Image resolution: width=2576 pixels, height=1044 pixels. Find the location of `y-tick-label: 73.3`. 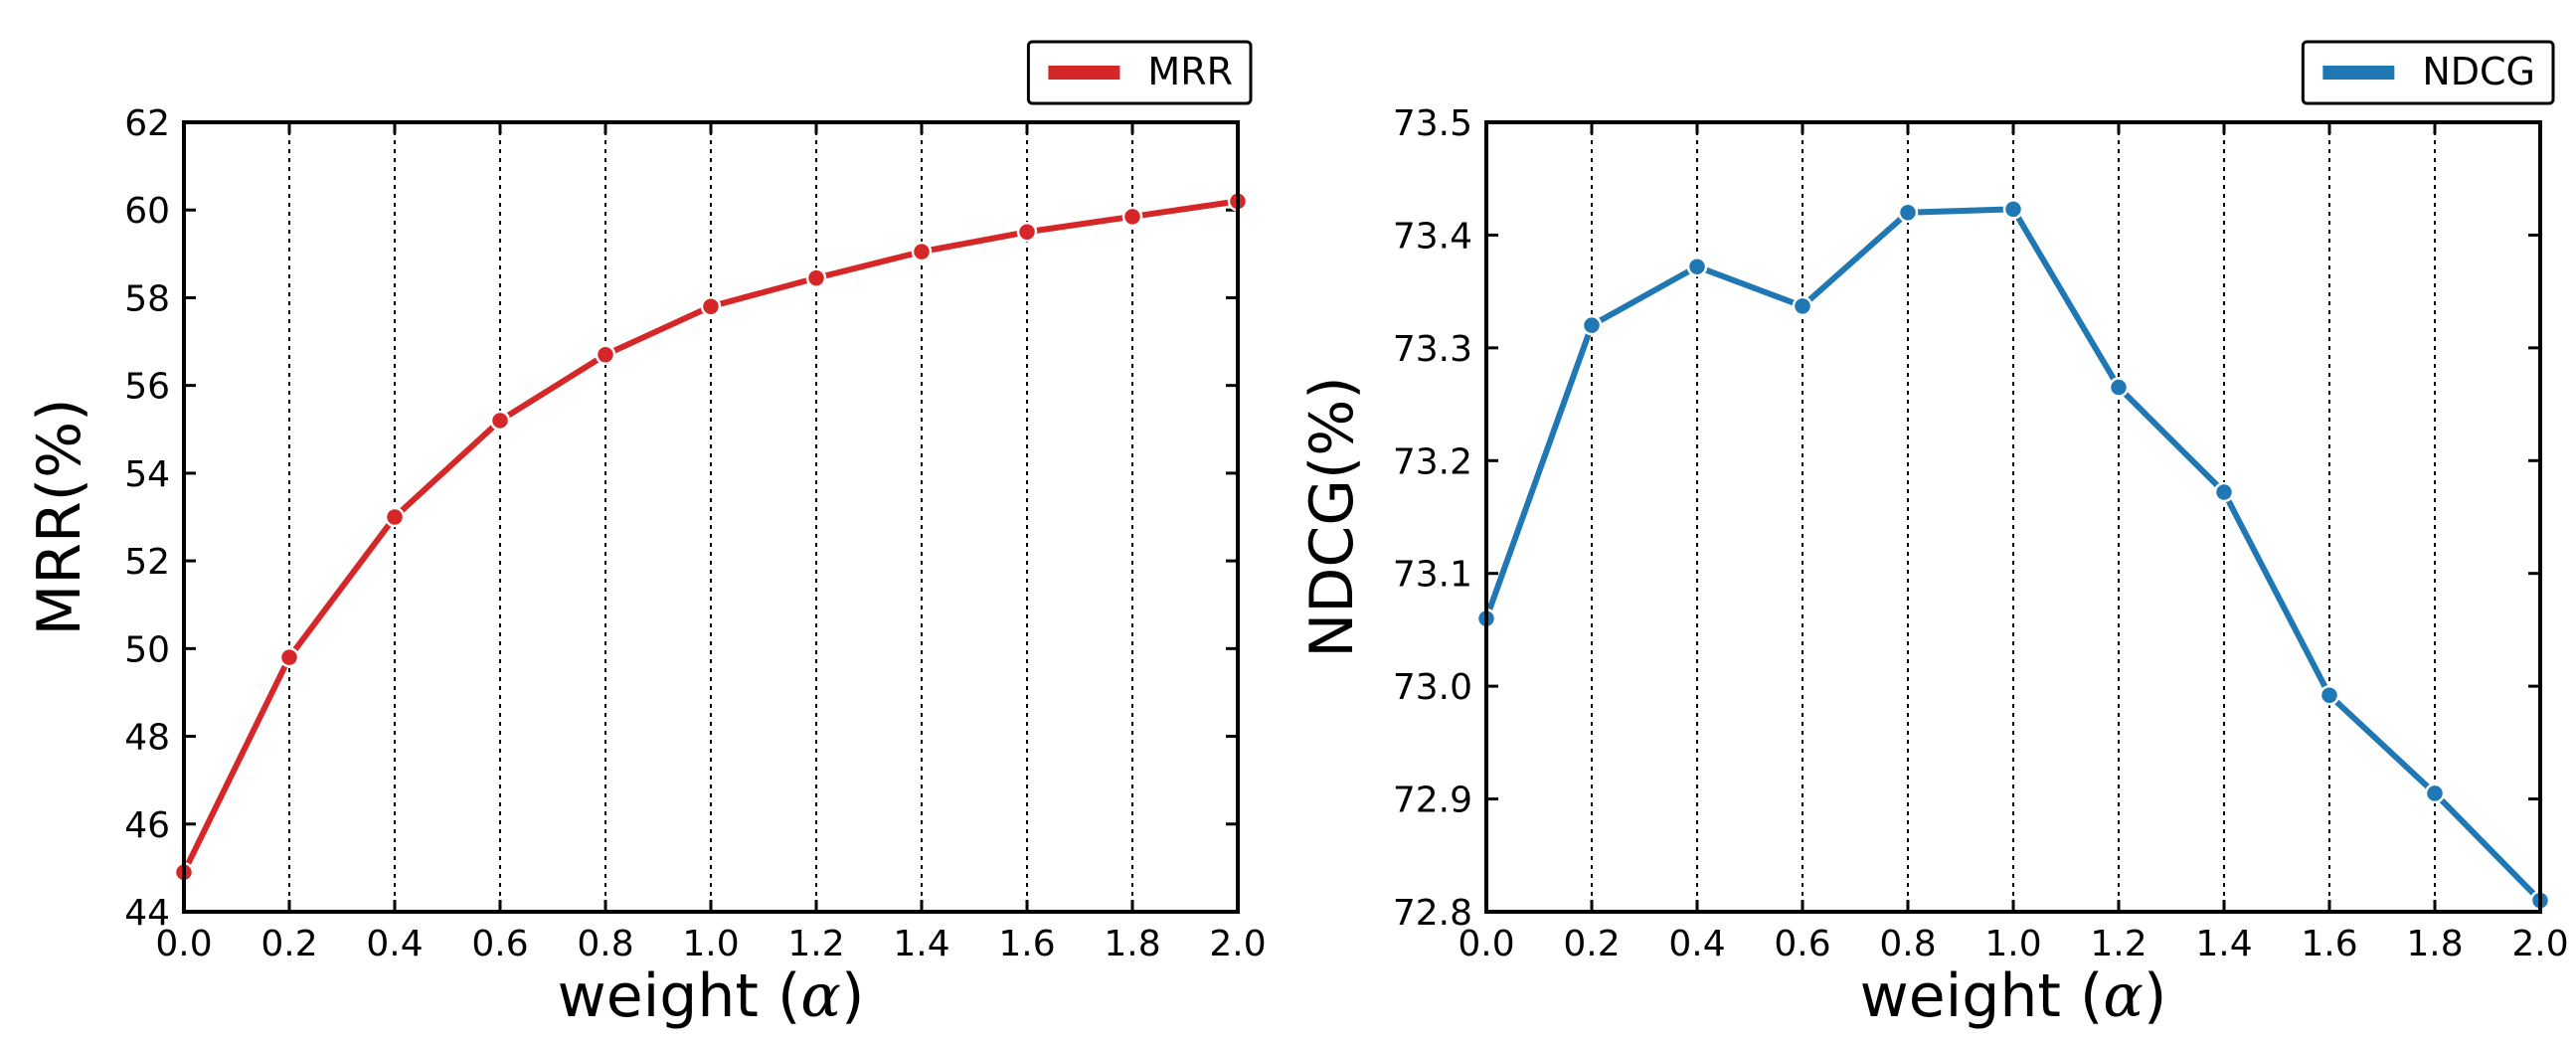

y-tick-label: 73.3 is located at coordinates (1432, 349).